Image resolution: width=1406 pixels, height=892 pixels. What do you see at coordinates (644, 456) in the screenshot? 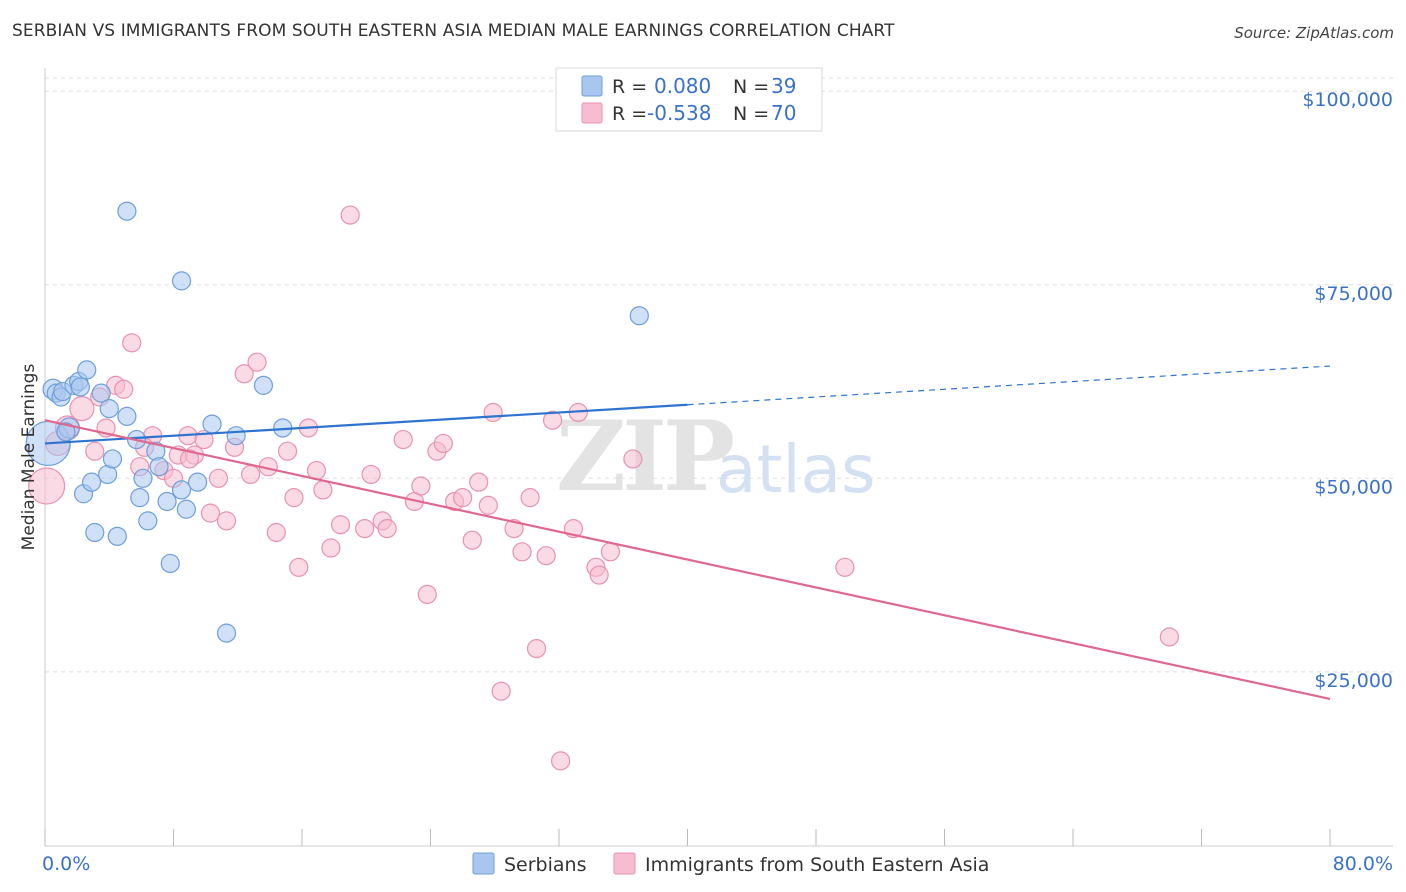
I see `watermark-zip: ZIP` at bounding box center [644, 456].